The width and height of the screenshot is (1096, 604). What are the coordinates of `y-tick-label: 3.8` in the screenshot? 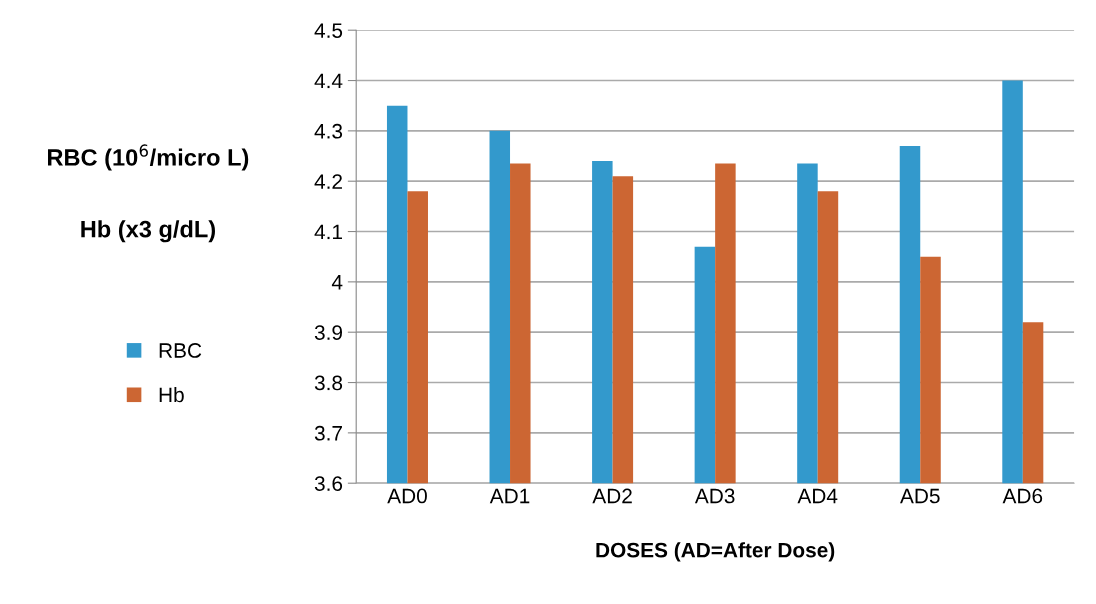 It's located at (328, 383).